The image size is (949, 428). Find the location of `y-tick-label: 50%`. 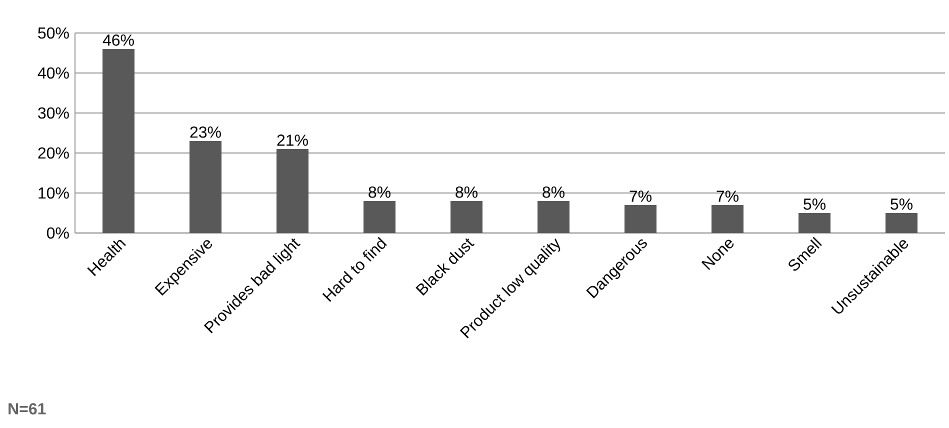

y-tick-label: 50% is located at coordinates (53, 33).